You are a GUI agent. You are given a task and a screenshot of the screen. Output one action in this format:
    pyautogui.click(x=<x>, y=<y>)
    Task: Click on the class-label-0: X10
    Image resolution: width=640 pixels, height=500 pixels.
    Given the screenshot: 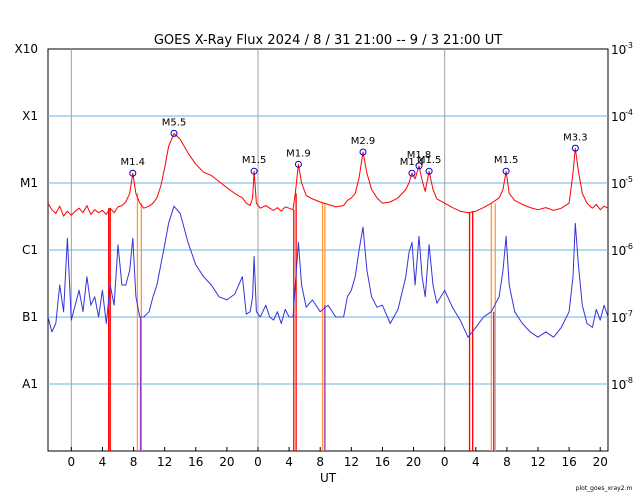 What is the action you would take?
    pyautogui.click(x=27, y=49)
    